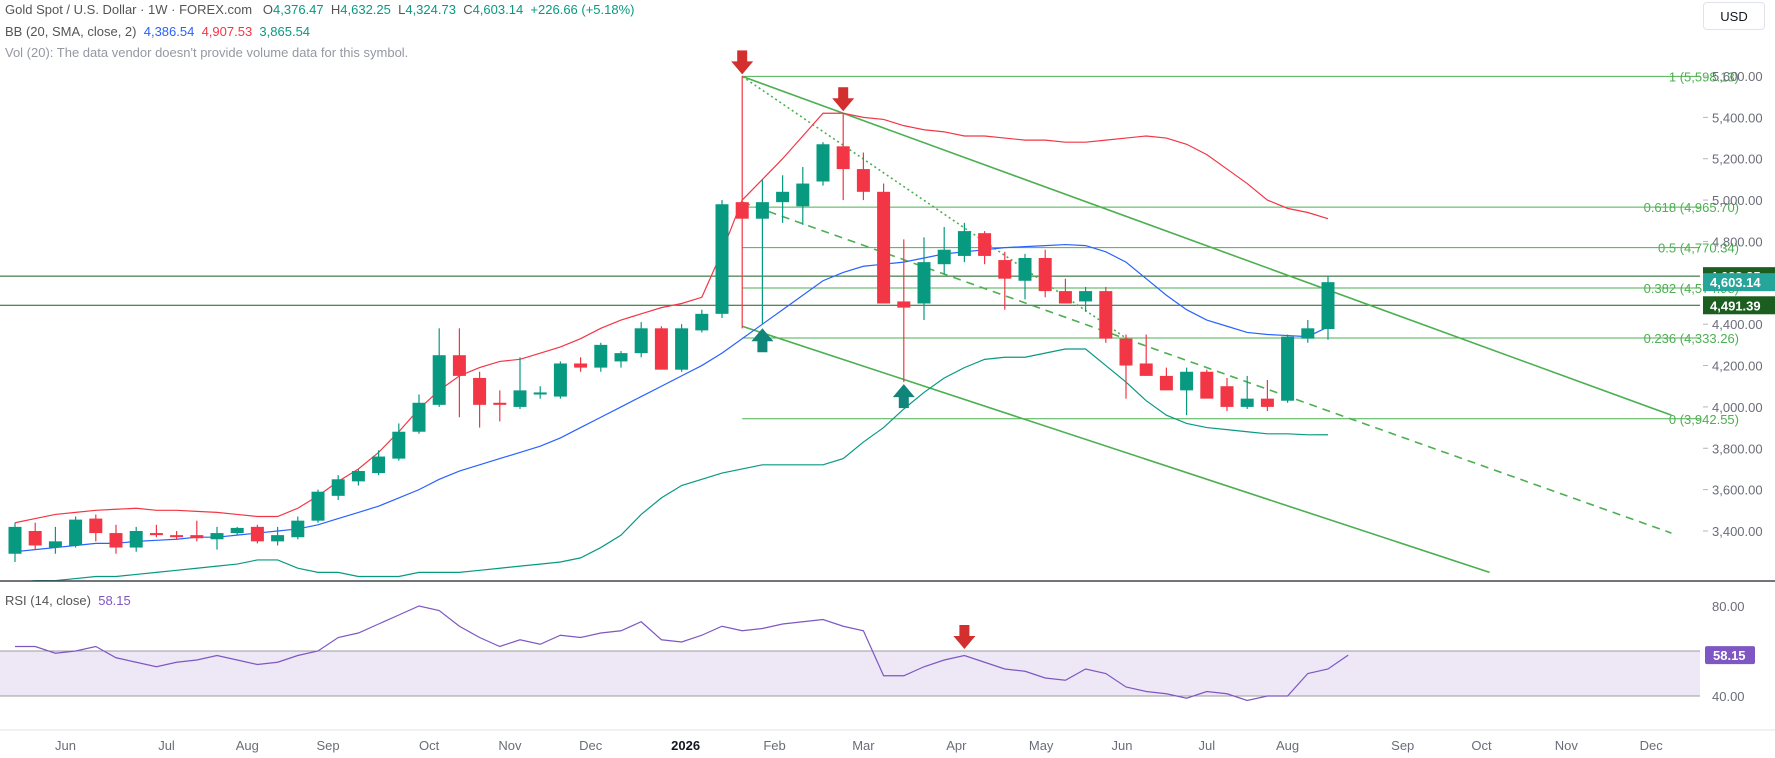  Describe the element at coordinates (114, 600) in the screenshot. I see `rsi-legend-value: 58.15` at that location.